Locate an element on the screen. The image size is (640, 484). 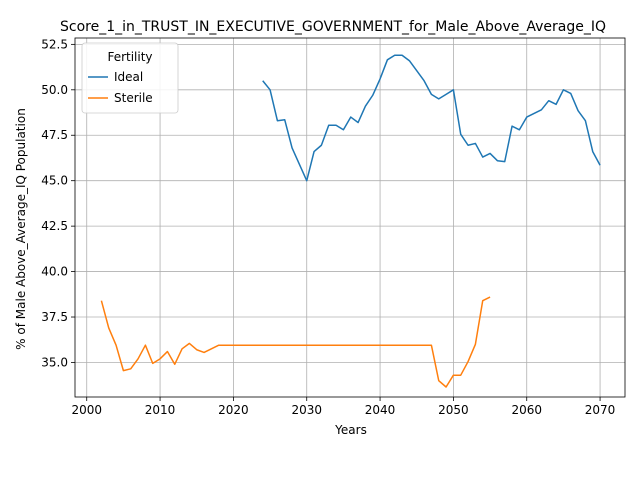
y-tick-label: 45.0 is located at coordinates (54, 181).